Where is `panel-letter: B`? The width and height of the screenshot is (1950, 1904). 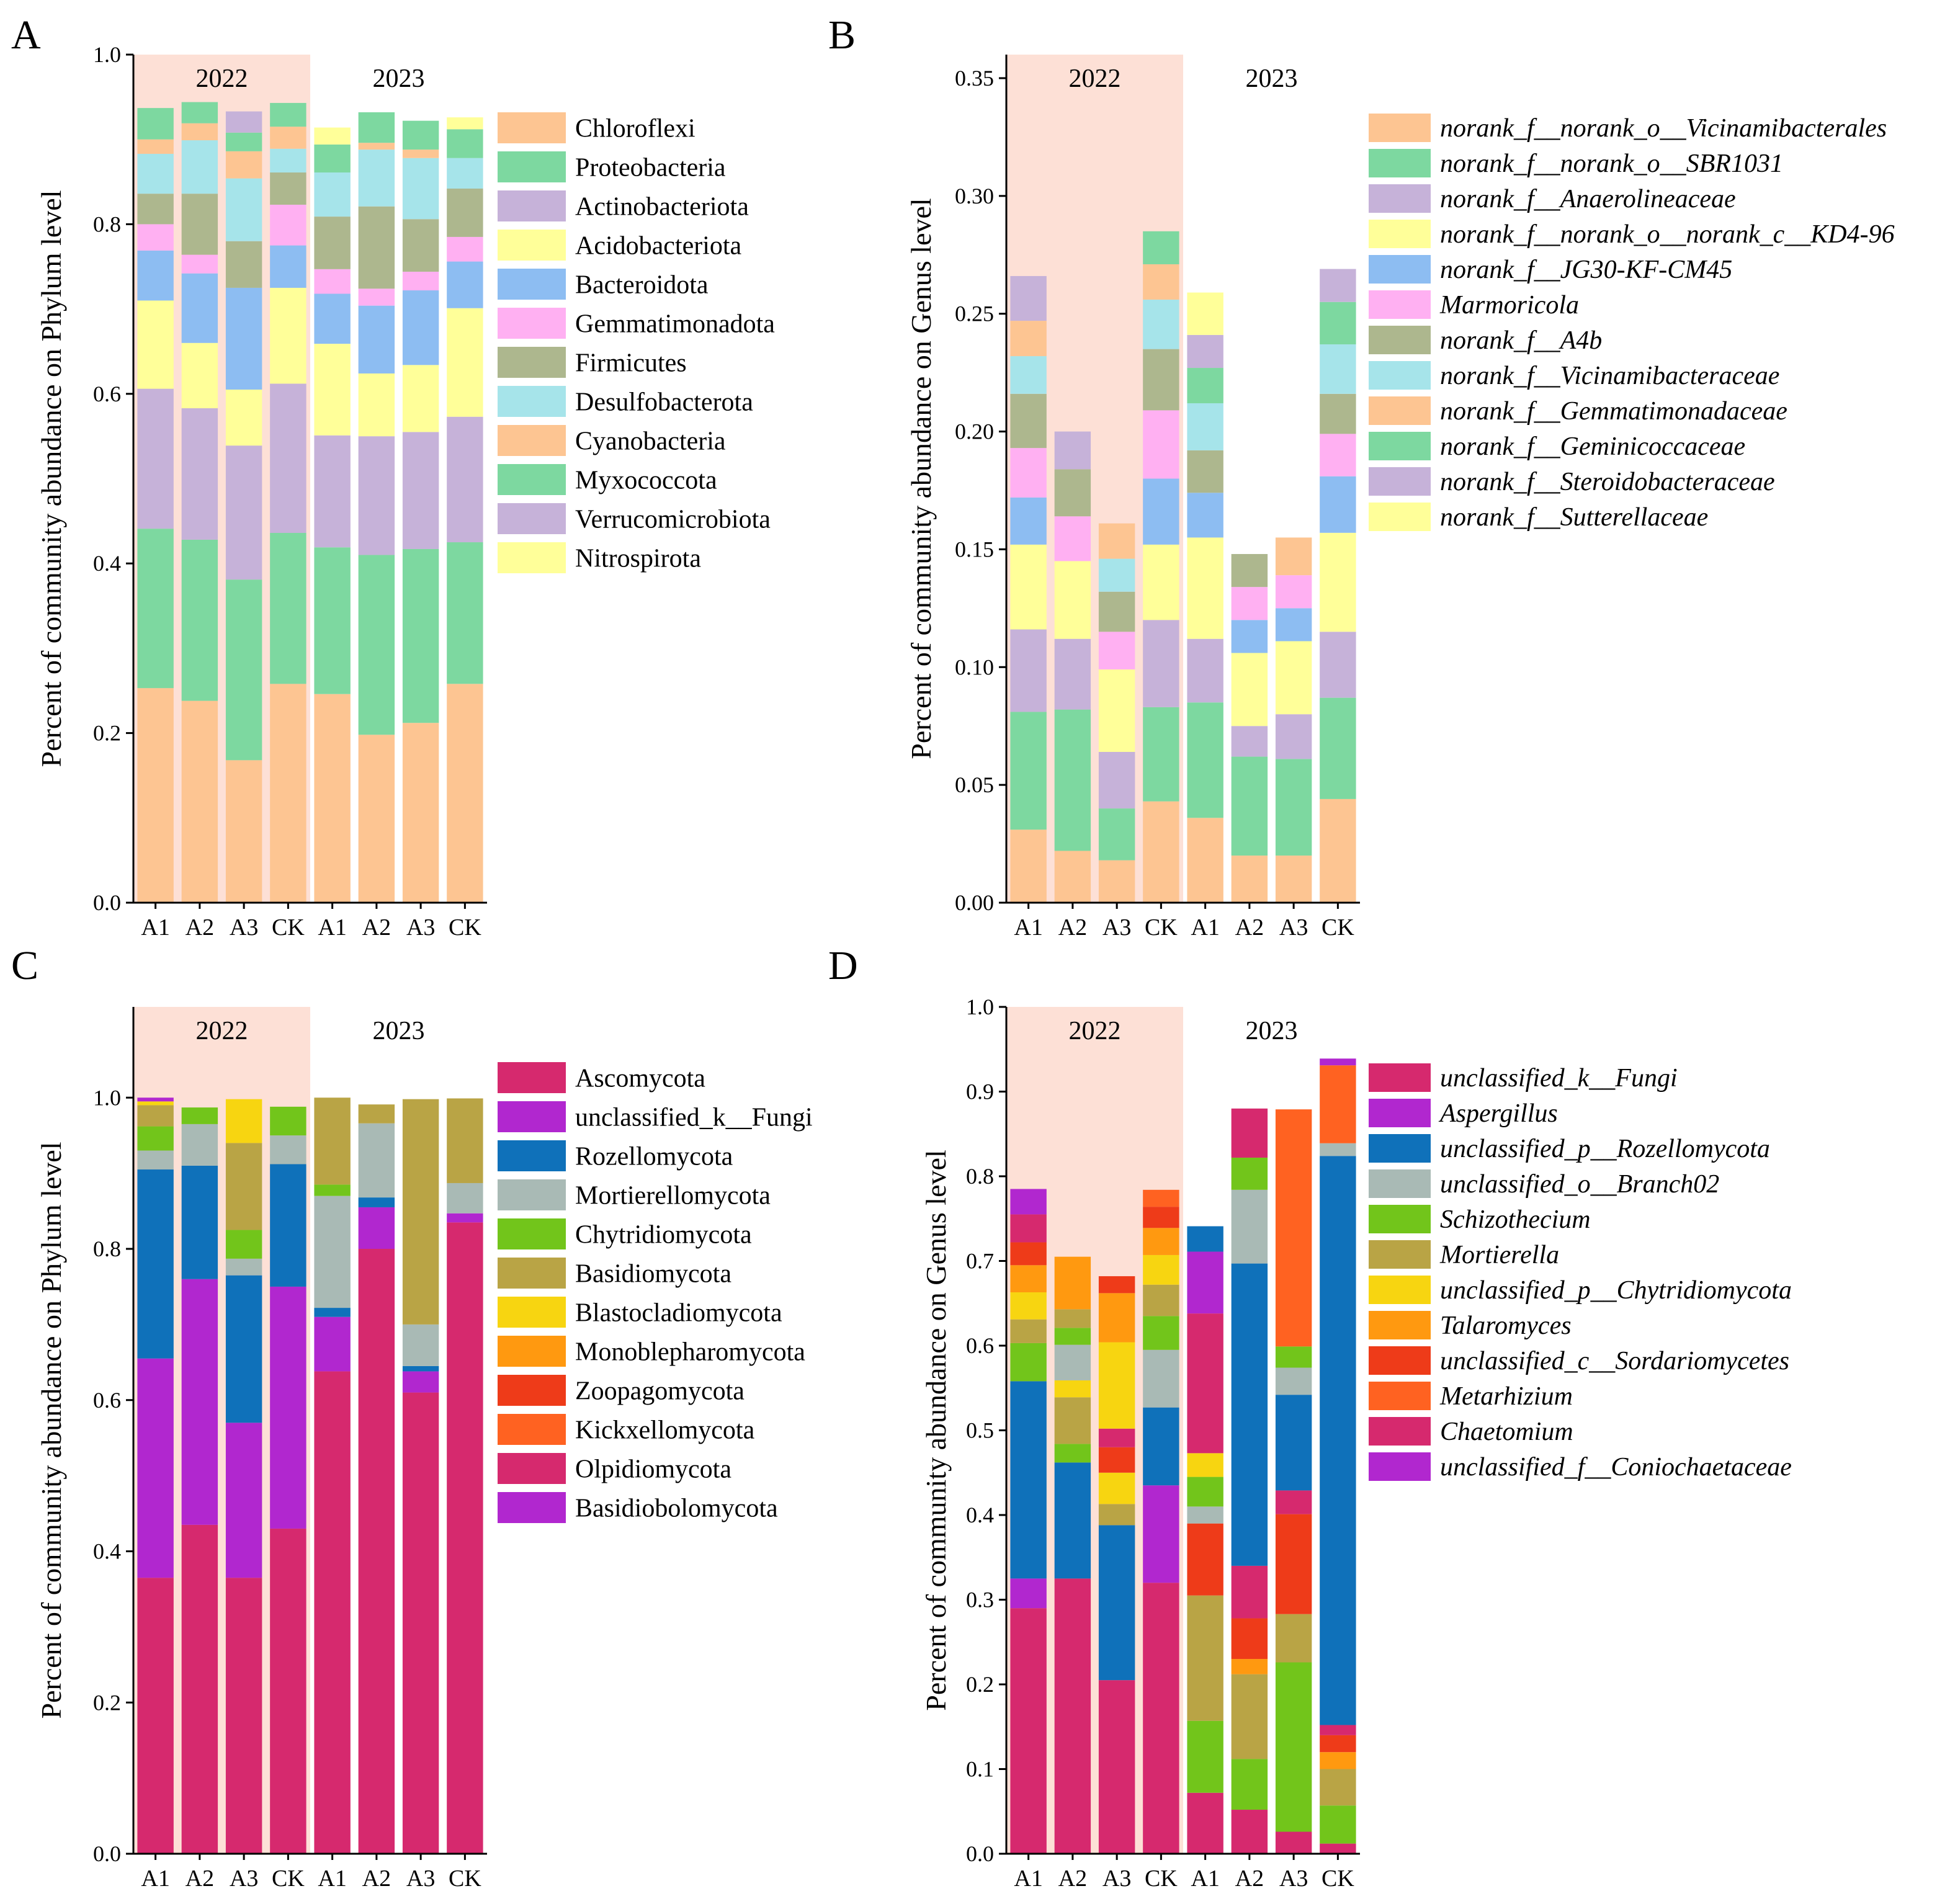 panel-letter: B is located at coordinates (842, 35).